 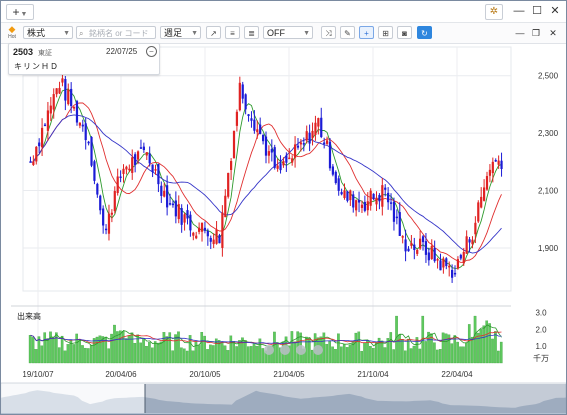 I want to click on quote-date: 22/07/25, so click(x=122, y=51).